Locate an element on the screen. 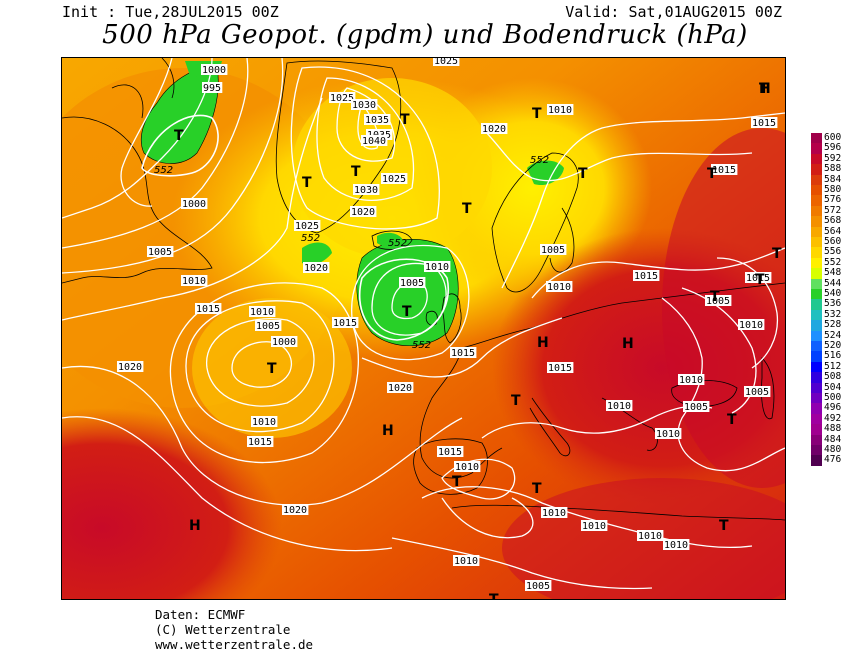 This screenshot has height=657, width=850. legend-level-label: 492 is located at coordinates (833, 418).